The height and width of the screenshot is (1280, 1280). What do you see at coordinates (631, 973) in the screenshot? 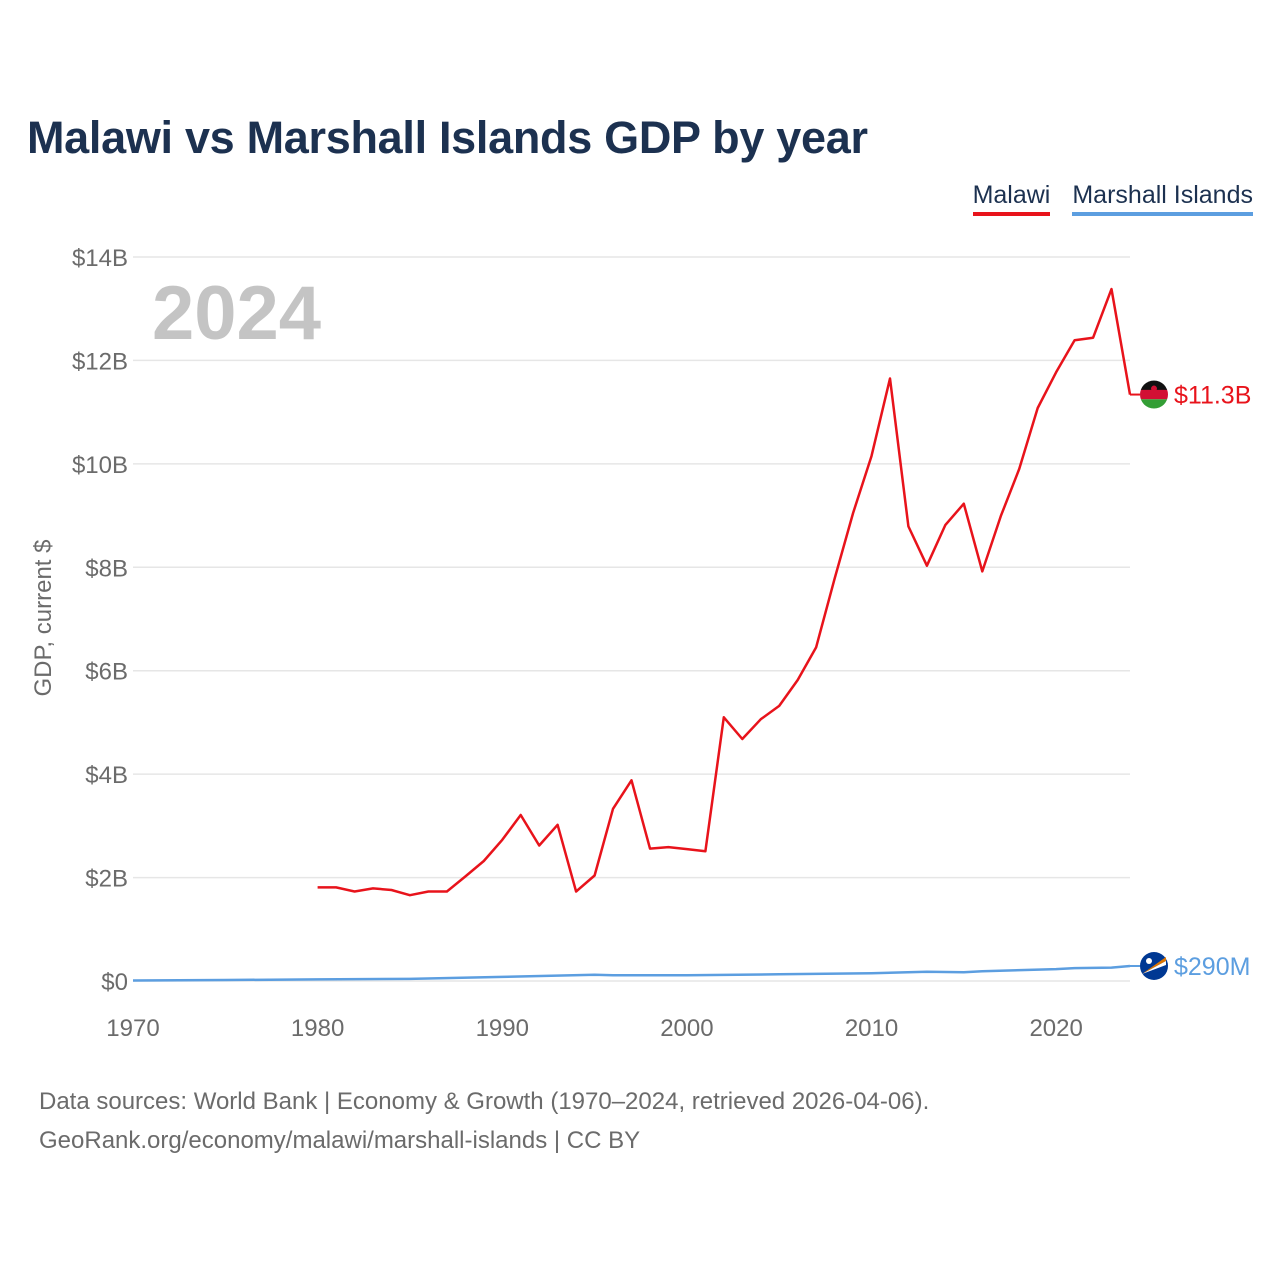
I see `series-line-marshall-islands` at bounding box center [631, 973].